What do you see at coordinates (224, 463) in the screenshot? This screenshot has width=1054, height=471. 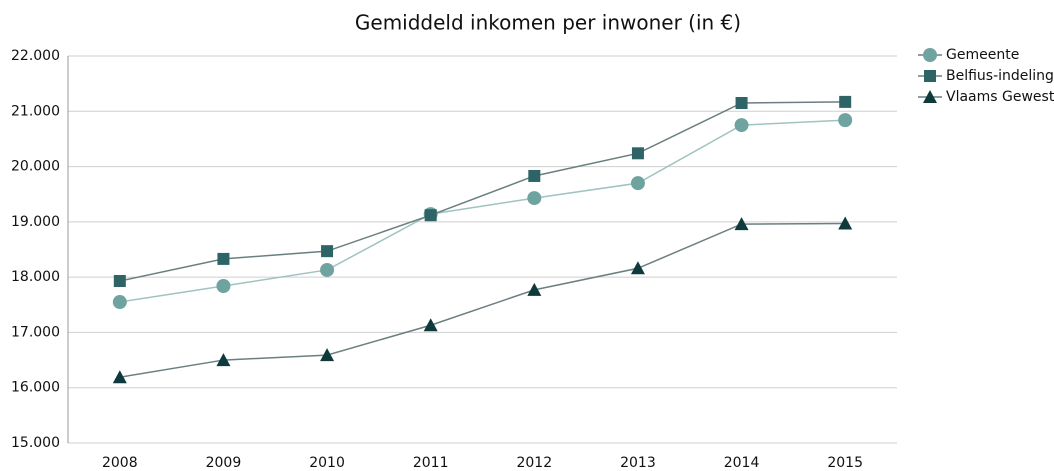 I see `x-tick-label: 2009` at bounding box center [224, 463].